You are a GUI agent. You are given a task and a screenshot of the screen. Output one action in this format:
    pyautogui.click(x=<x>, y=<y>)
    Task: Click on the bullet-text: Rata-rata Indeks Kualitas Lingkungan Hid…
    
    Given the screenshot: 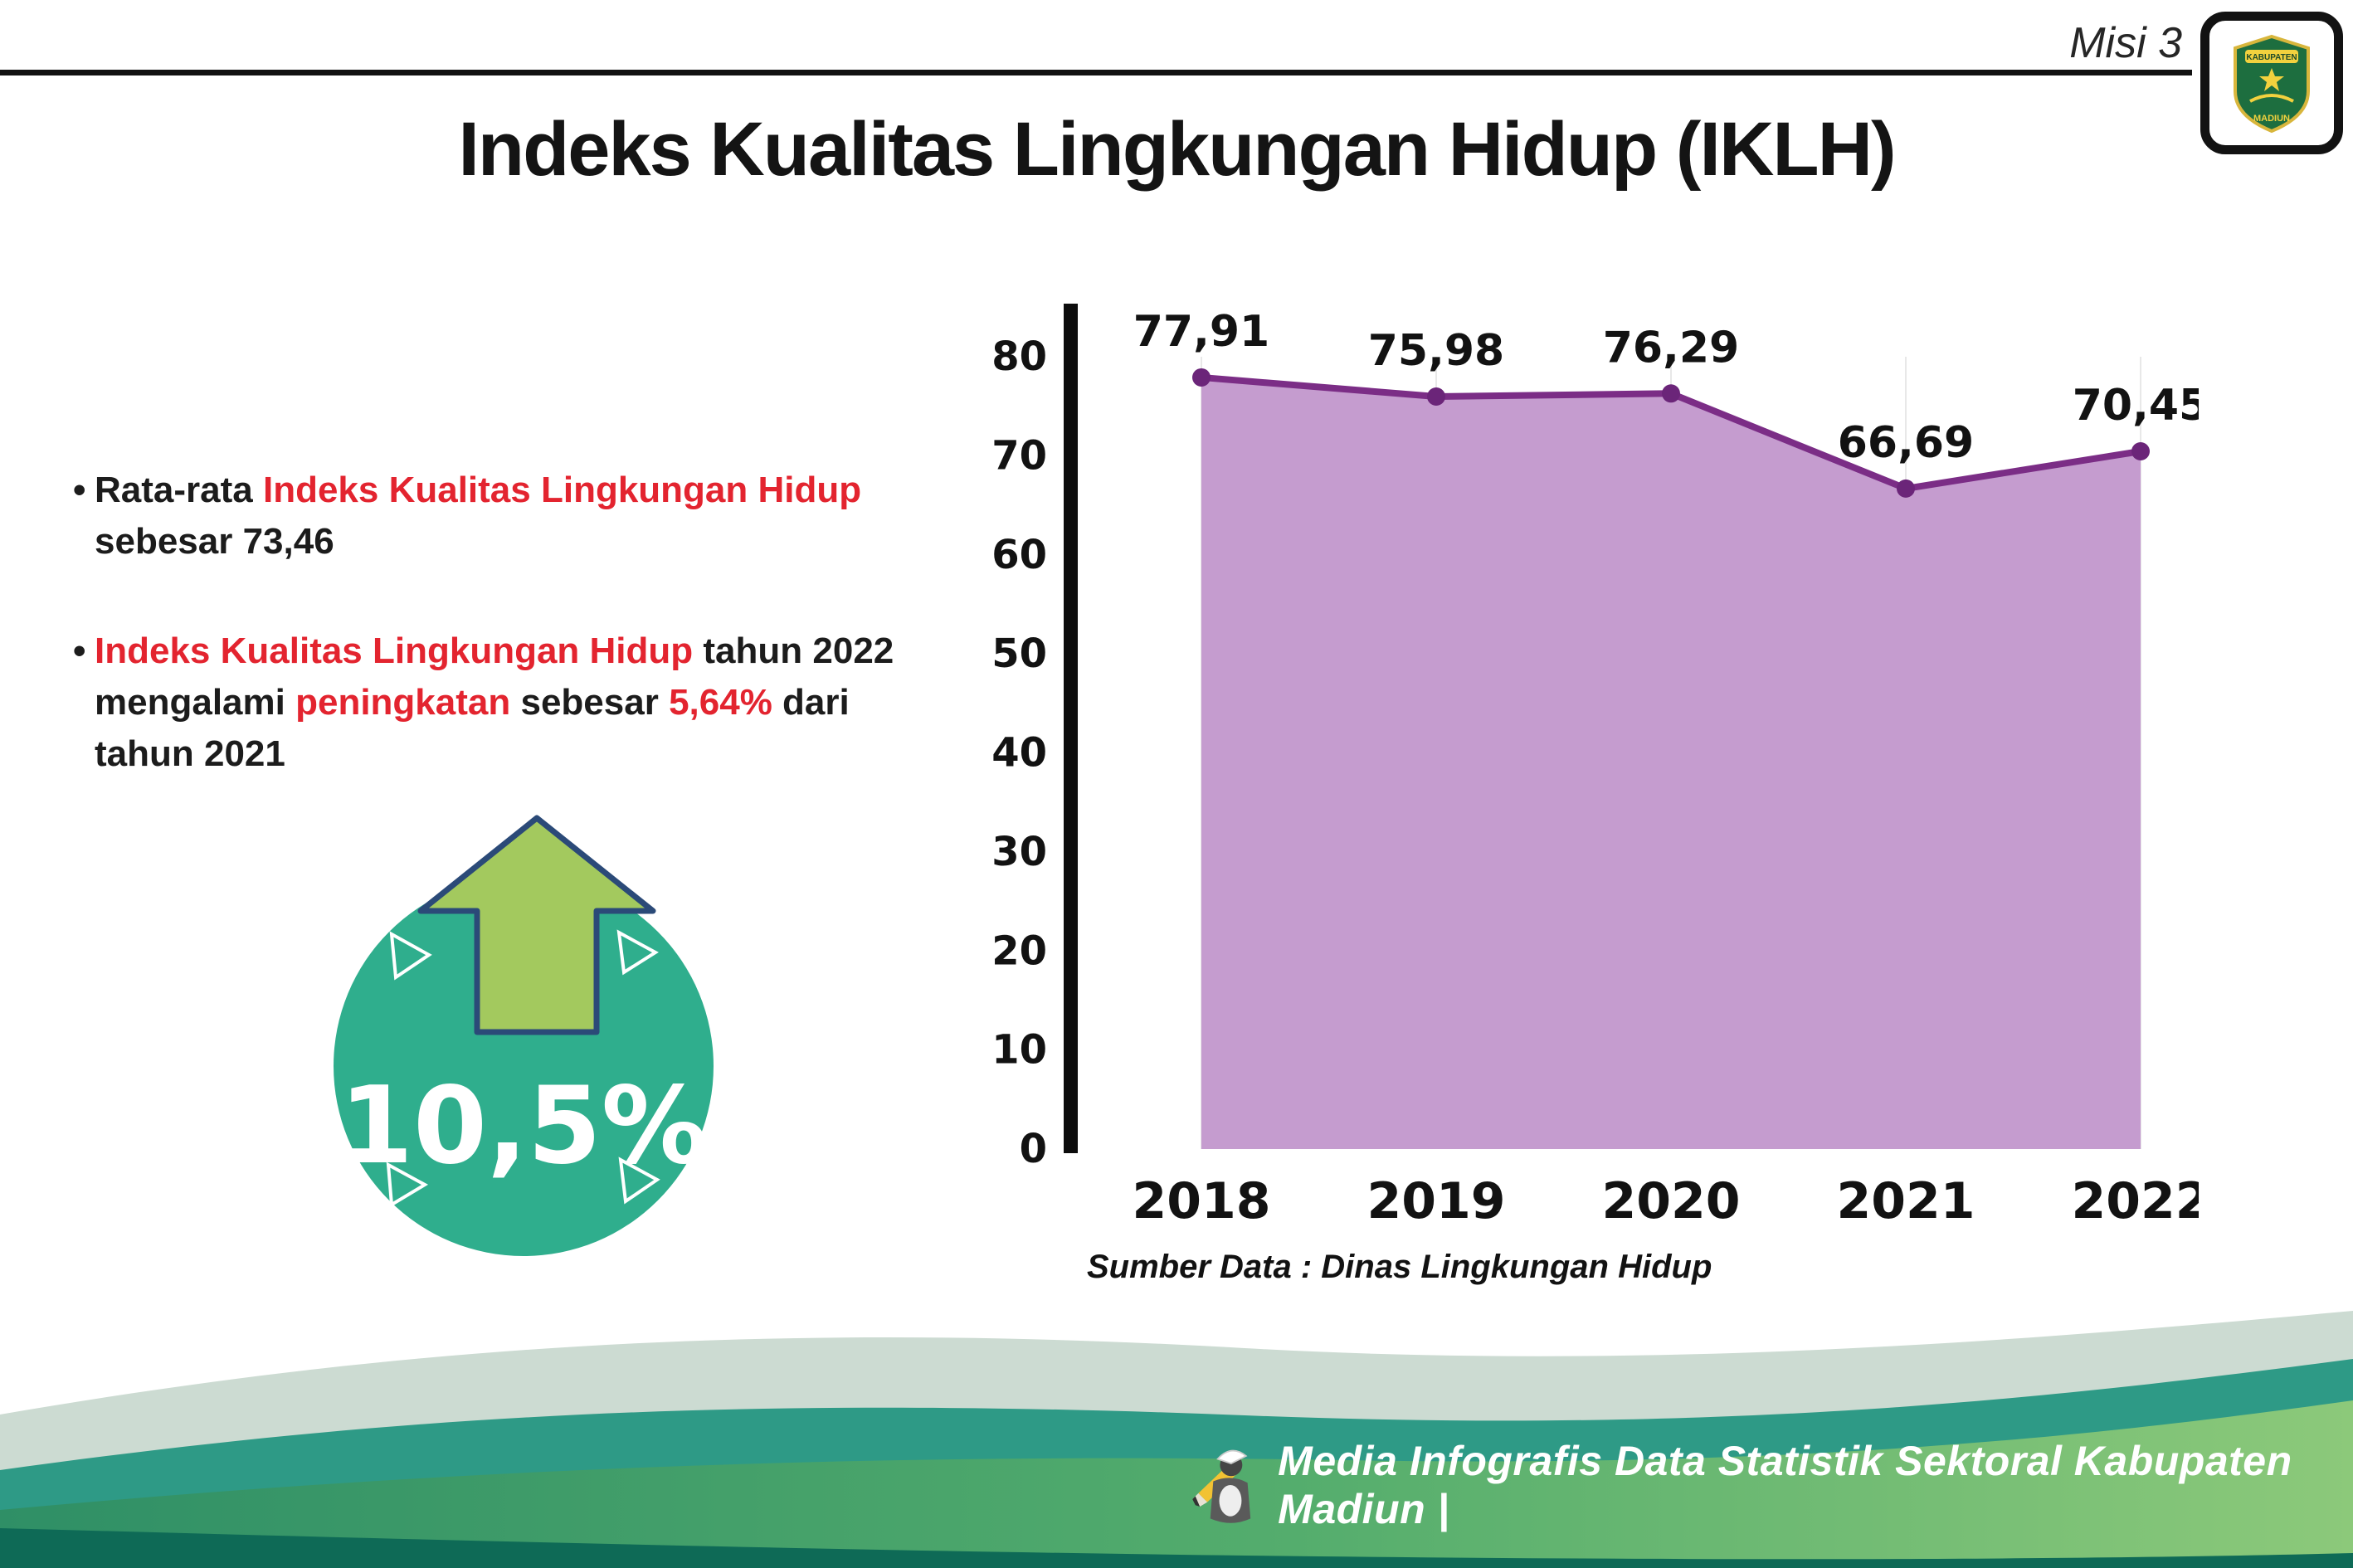 What is the action you would take?
    pyautogui.click(x=553, y=516)
    